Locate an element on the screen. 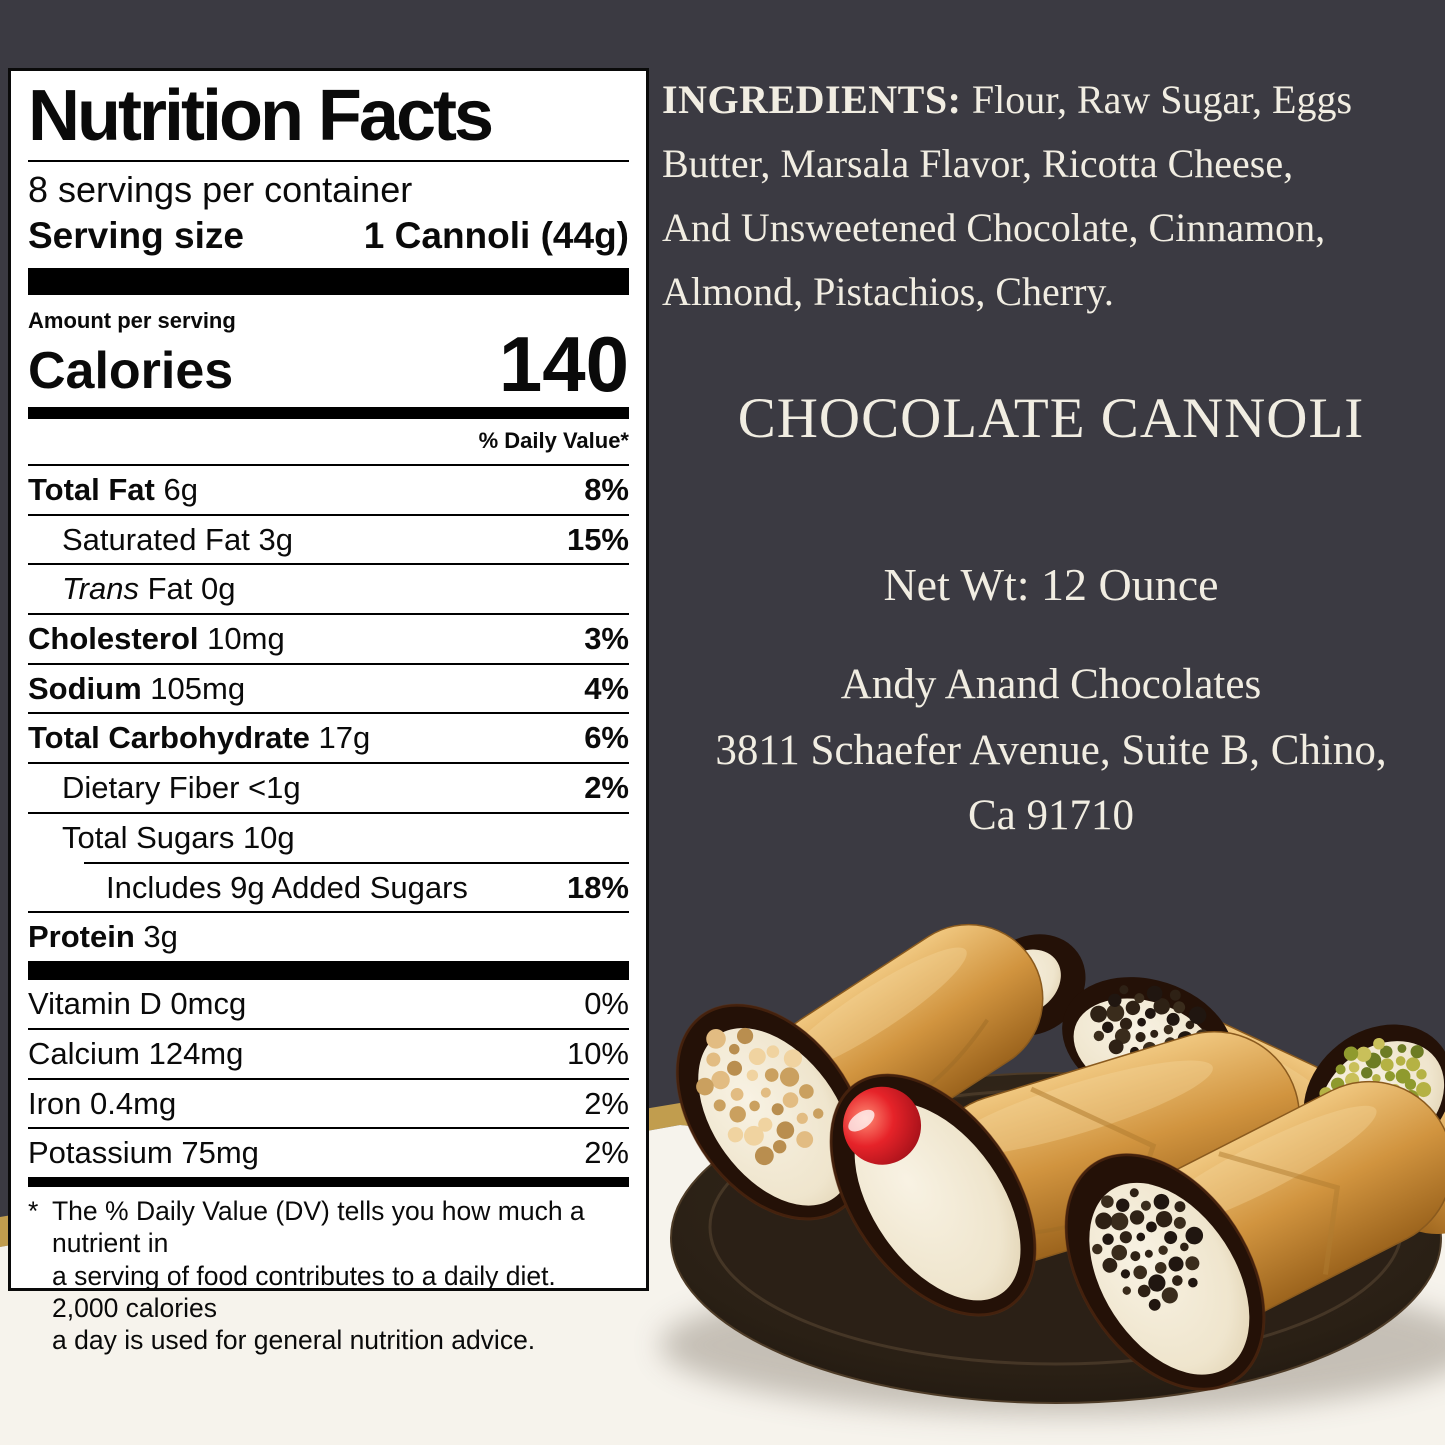  nutrient-row: Trans Fat 0g is located at coordinates (328, 588).